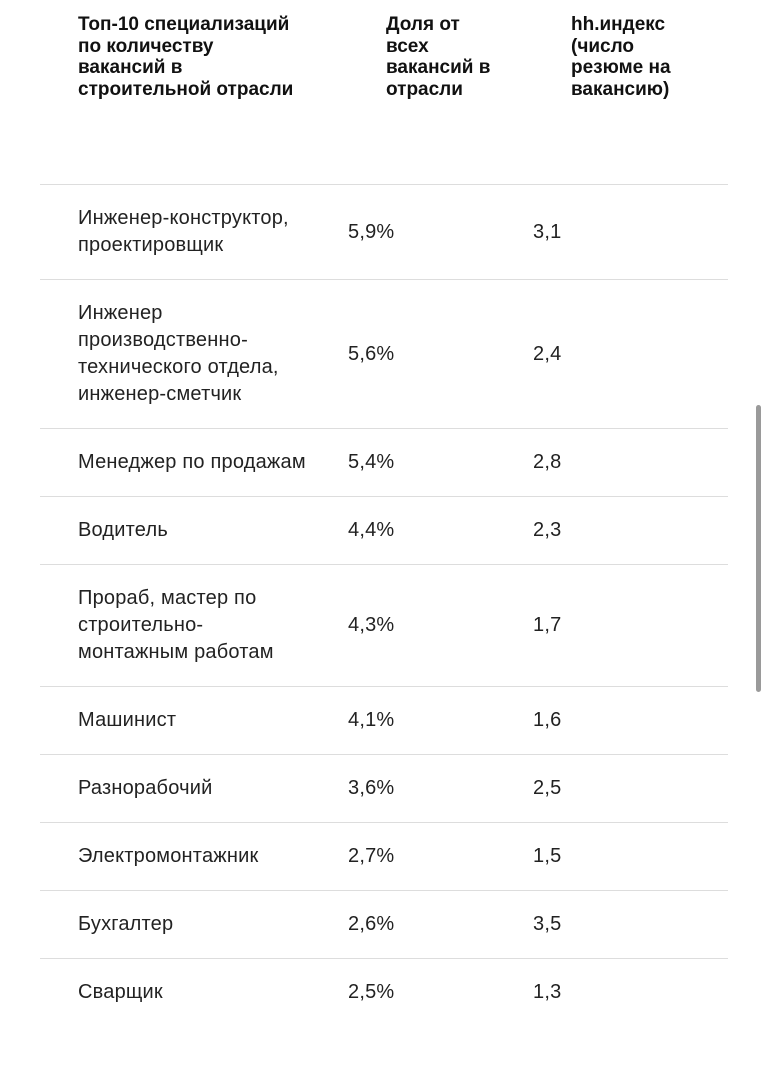 Image resolution: width=768 pixels, height=1083 pixels. What do you see at coordinates (371, 530) in the screenshot?
I see `table-cell: 4,4%` at bounding box center [371, 530].